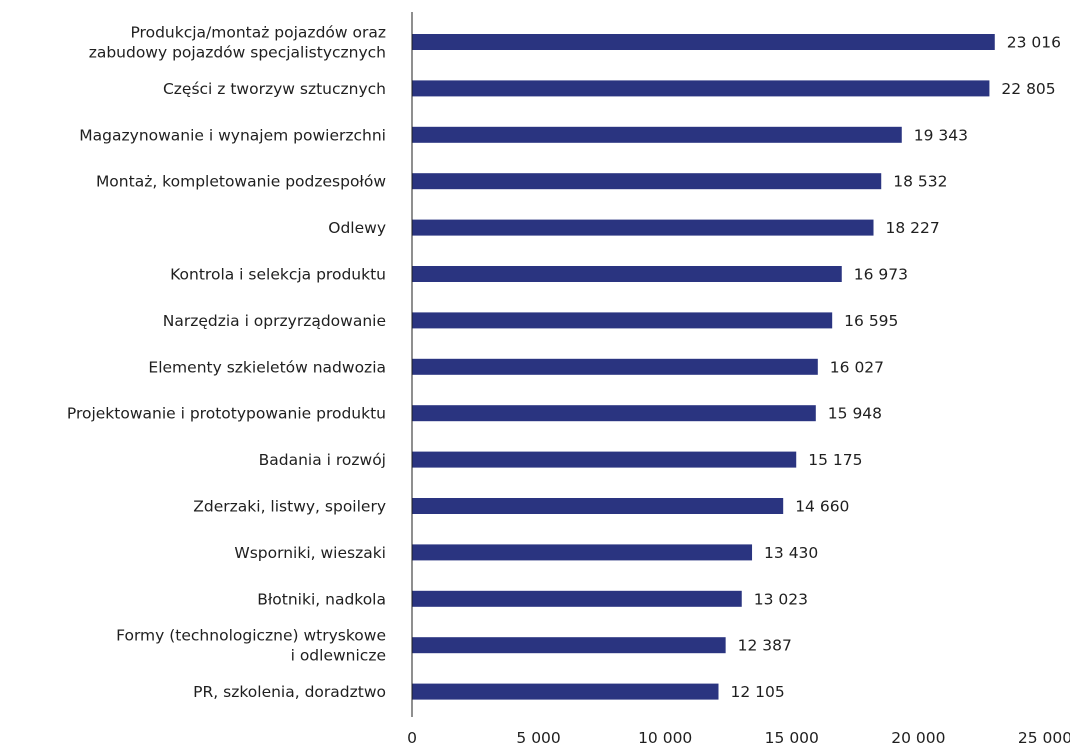 The height and width of the screenshot is (747, 1070). Describe the element at coordinates (665, 738) in the screenshot. I see `x-tick-label: 10 000` at that location.